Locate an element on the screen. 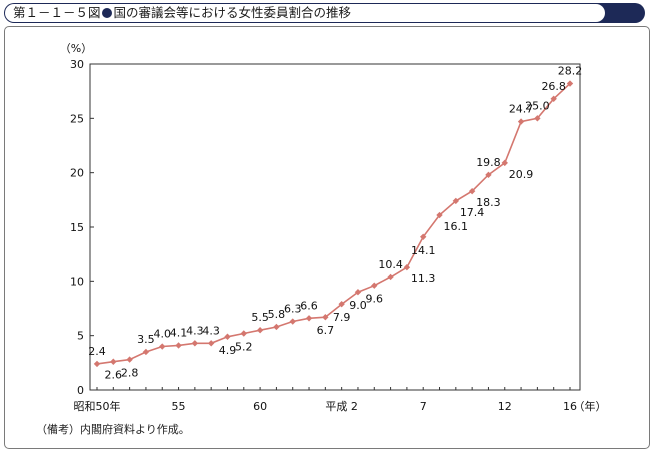 The width and height of the screenshot is (656, 454). source-note: （備考）内閣府資料より作成。 is located at coordinates (113, 429).